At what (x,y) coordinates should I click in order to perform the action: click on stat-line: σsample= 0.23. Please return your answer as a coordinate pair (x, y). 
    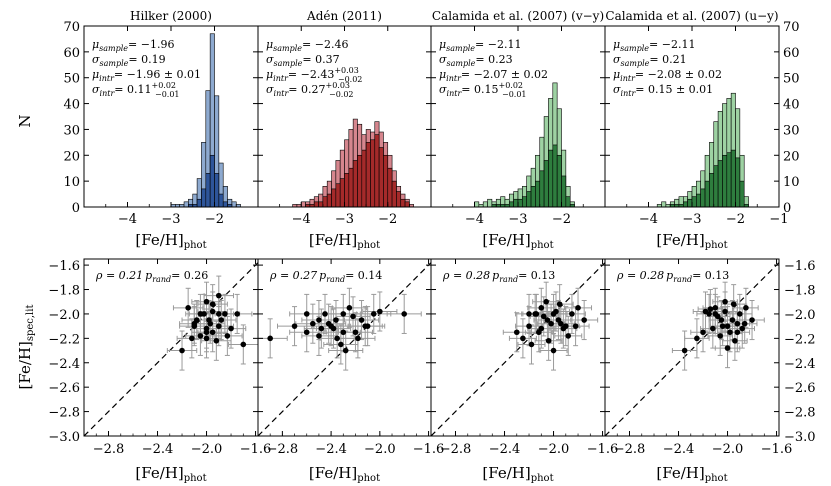
    Looking at the image, I should click on (476, 60).